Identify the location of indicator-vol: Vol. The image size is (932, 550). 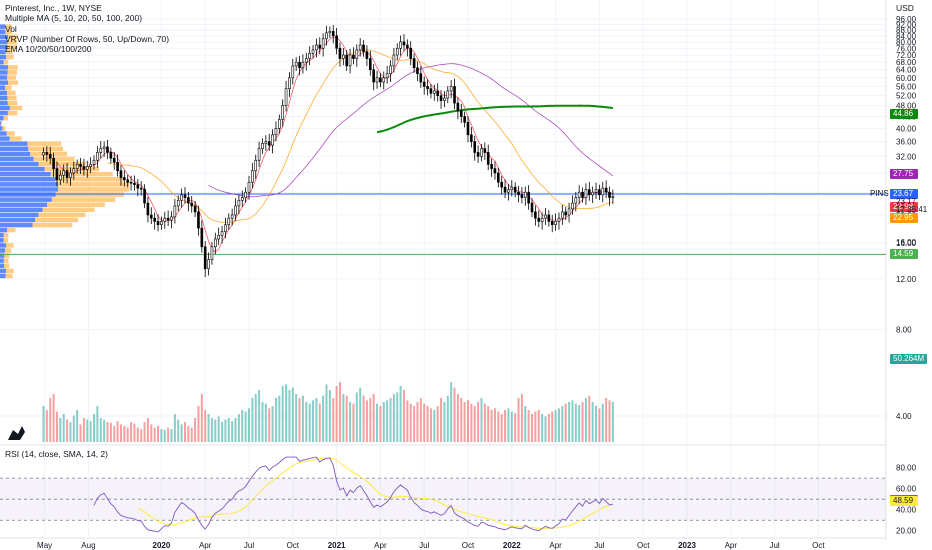
(87, 29).